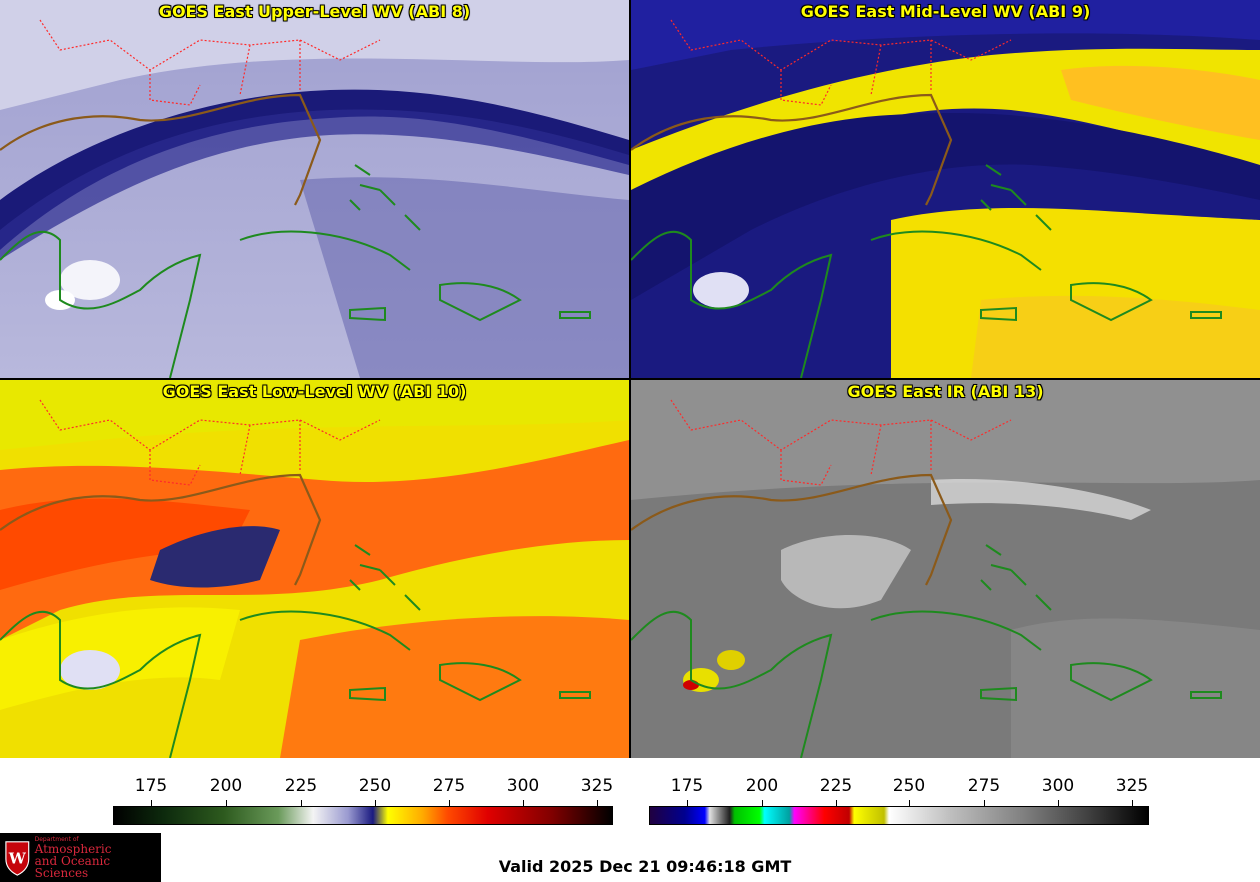  What do you see at coordinates (645, 866) in the screenshot?
I see `valid-timestamp: Valid 2025 Dec 21 09:46:18 GMT` at bounding box center [645, 866].